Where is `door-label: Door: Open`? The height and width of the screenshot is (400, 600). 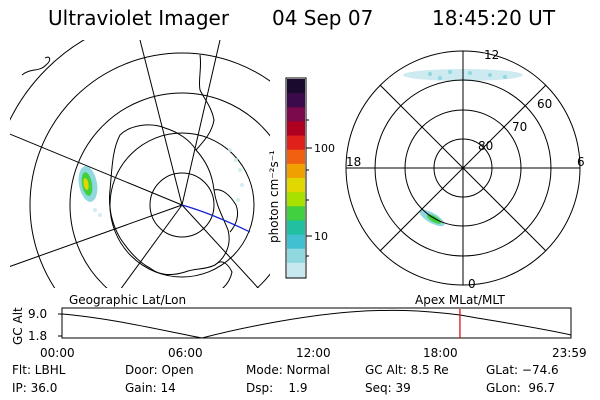 door-label: Door: Open is located at coordinates (159, 370).